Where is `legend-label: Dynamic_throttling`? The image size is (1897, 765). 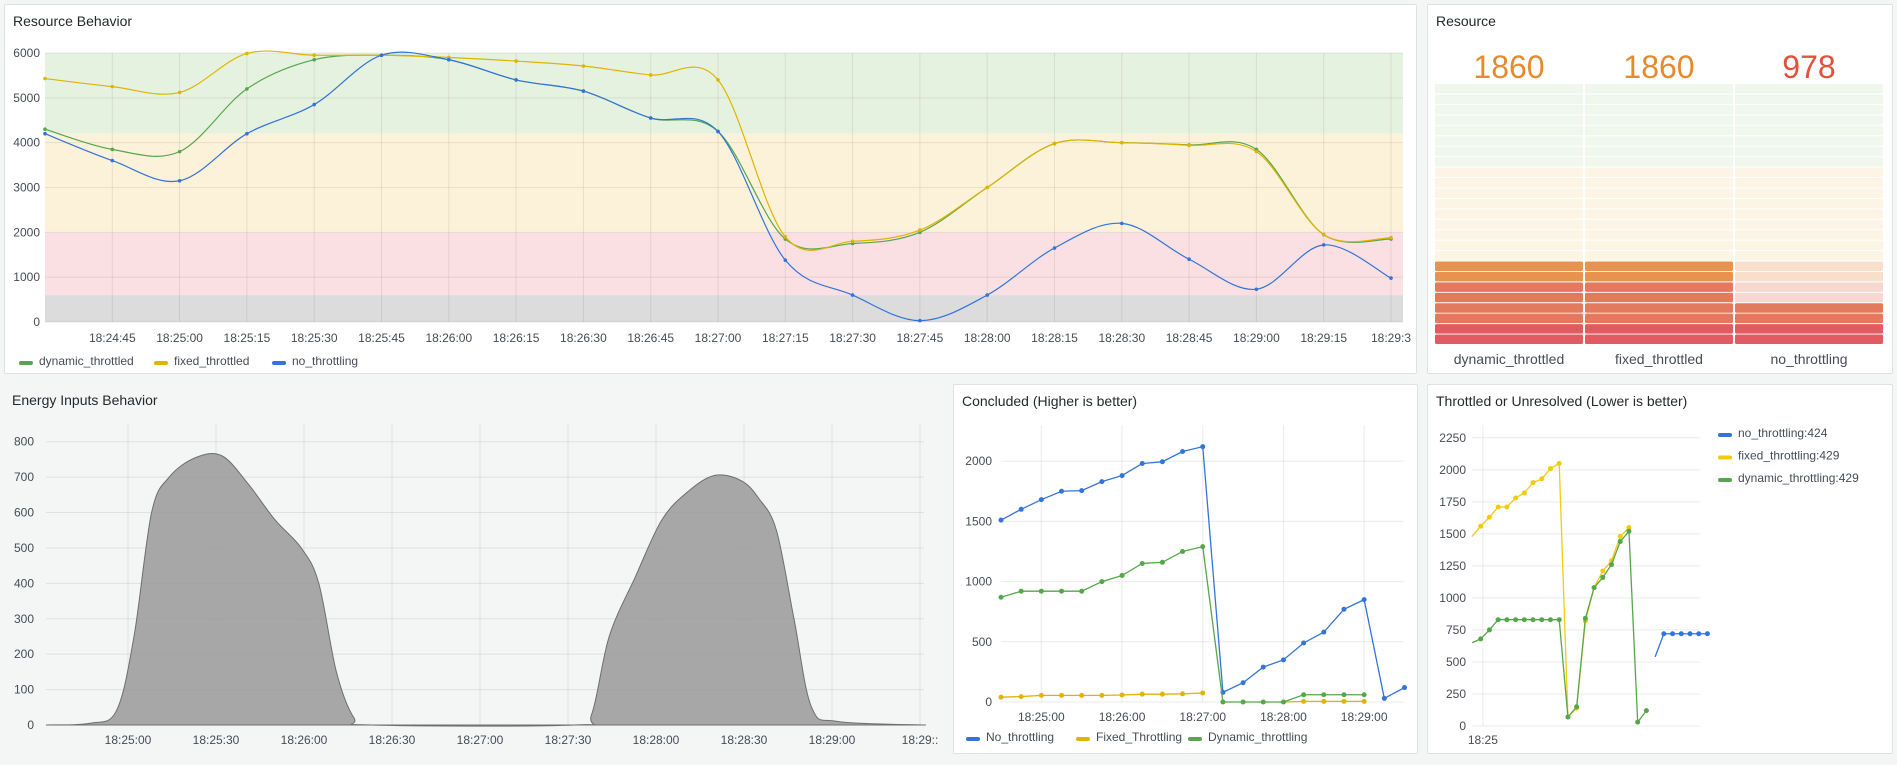
legend-label: Dynamic_throttling is located at coordinates (1257, 737).